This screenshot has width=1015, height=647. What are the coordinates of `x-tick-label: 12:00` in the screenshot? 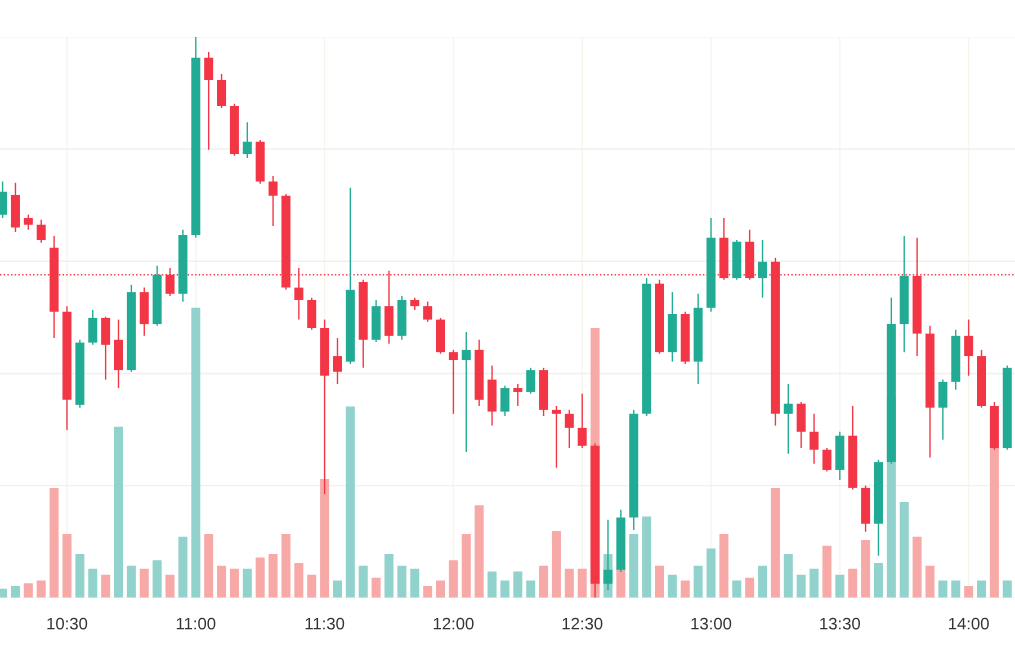 It's located at (453, 623).